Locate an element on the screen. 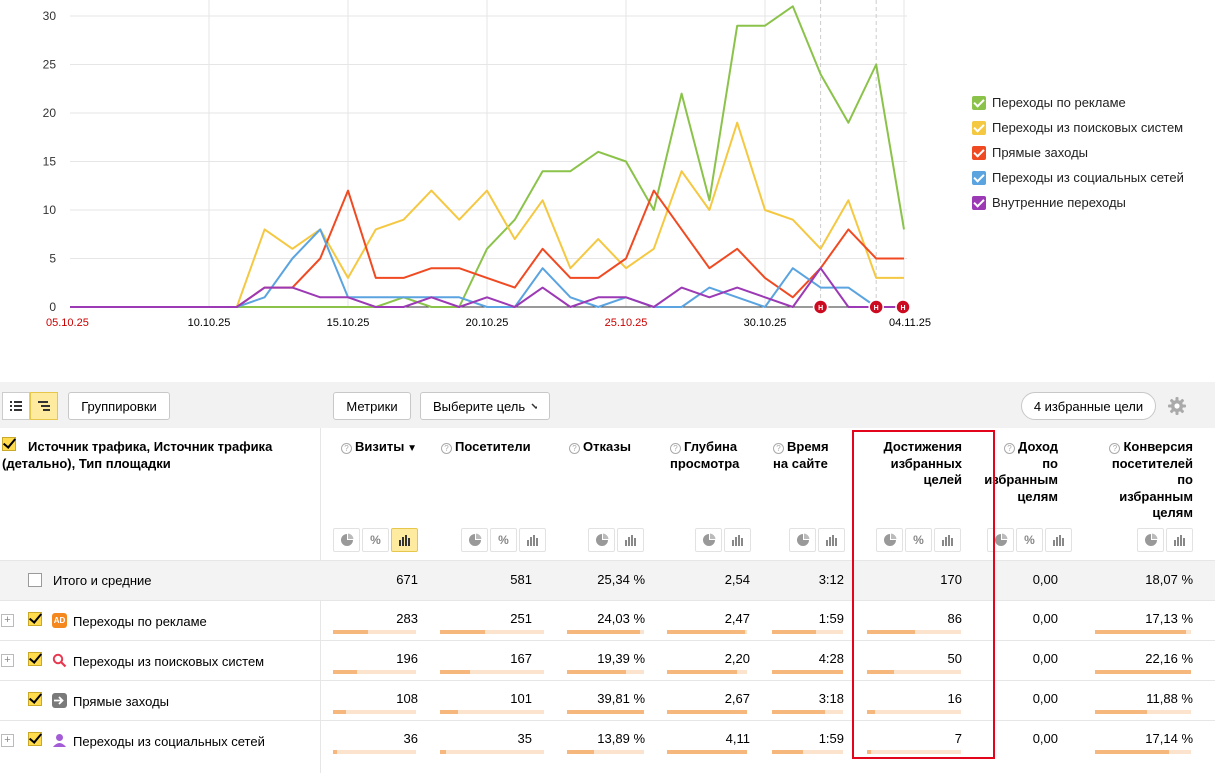 The height and width of the screenshot is (773, 1215). column-header: ? Визиты ▼ is located at coordinates (379, 448).